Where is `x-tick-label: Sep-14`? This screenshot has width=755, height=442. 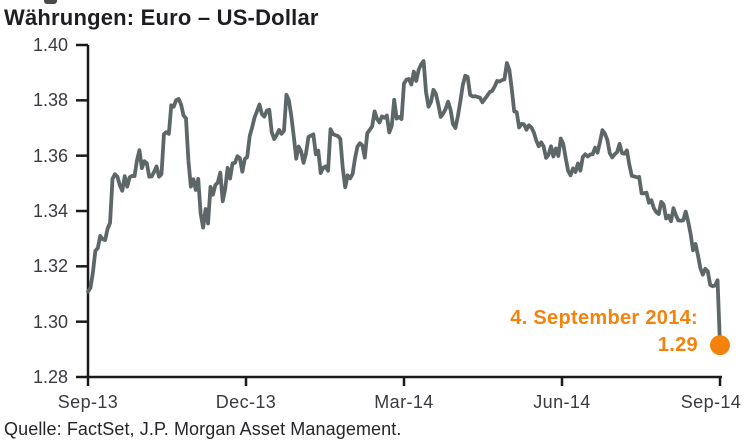 x-tick-label: Sep-14 is located at coordinates (711, 402).